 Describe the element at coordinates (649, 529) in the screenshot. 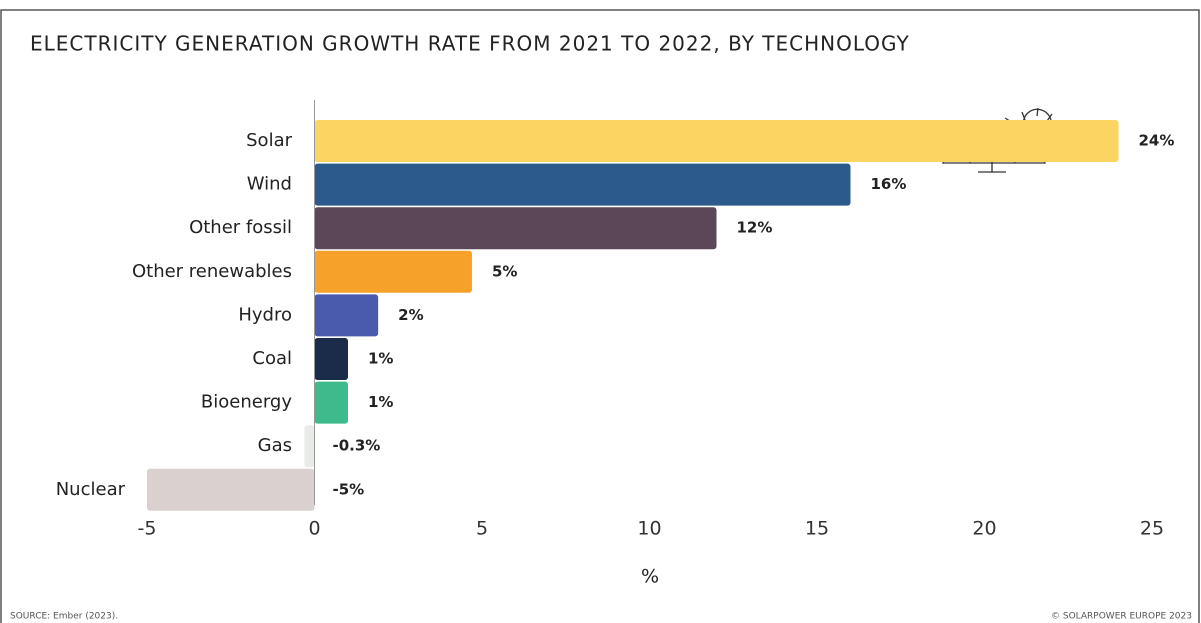

I see `x-tick-label: 10` at that location.